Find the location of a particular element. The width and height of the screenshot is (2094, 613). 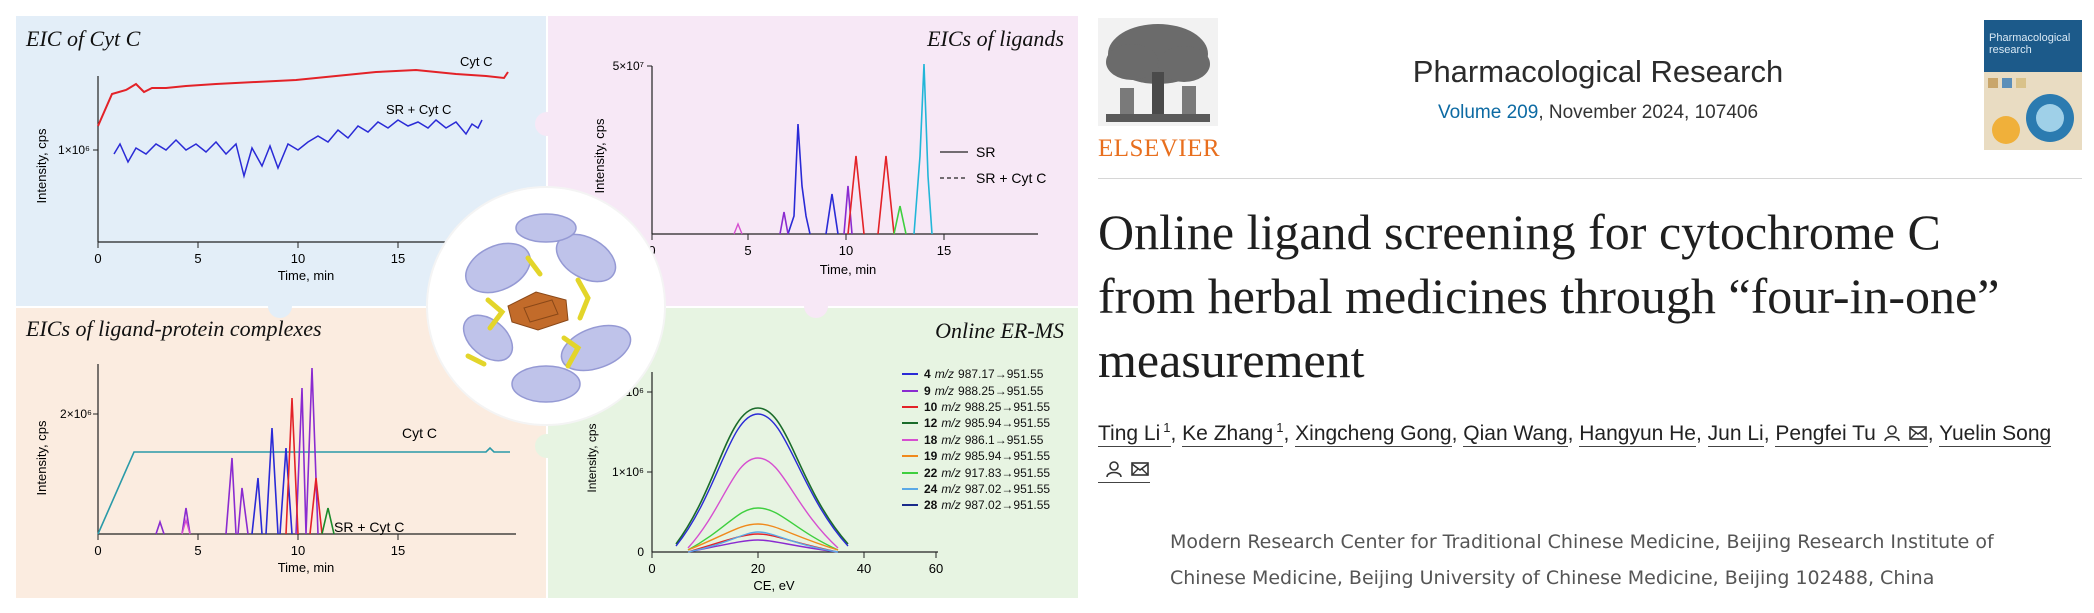

complex-cytc-teal is located at coordinates (303, 490).